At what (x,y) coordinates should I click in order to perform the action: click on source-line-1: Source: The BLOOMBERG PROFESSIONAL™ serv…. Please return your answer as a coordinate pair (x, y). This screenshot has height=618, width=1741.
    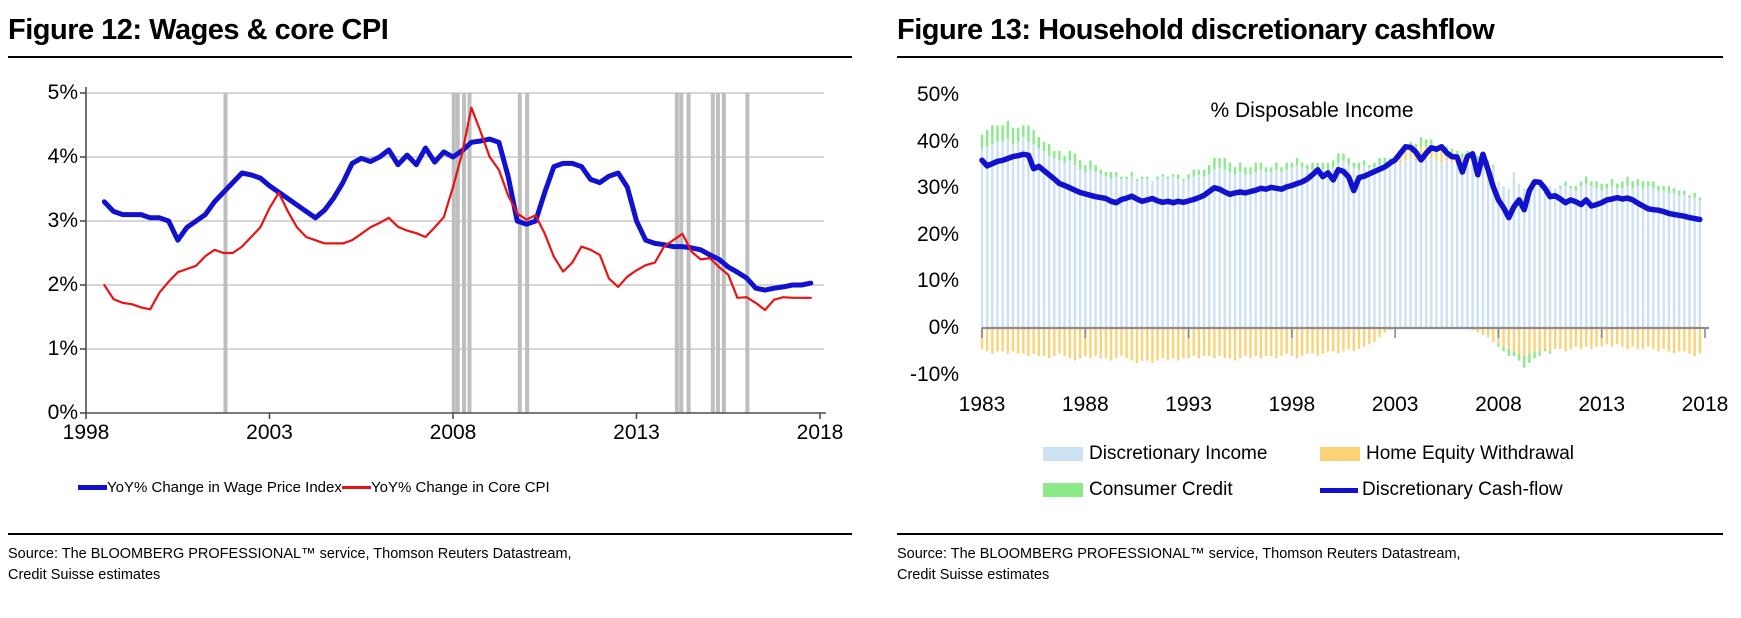
    Looking at the image, I should click on (290, 554).